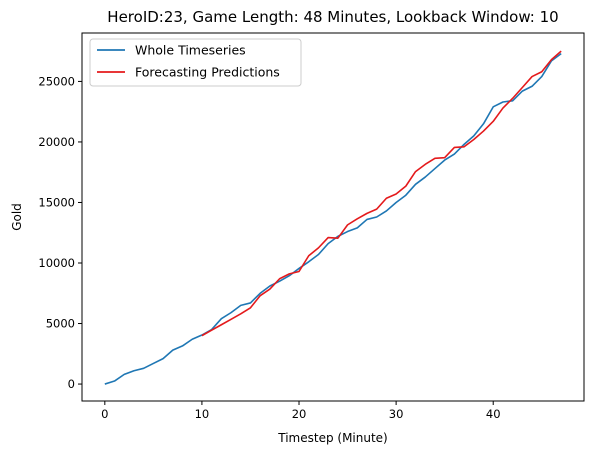 The image size is (591, 455). What do you see at coordinates (493, 414) in the screenshot?
I see `x-tick-label: 40` at bounding box center [493, 414].